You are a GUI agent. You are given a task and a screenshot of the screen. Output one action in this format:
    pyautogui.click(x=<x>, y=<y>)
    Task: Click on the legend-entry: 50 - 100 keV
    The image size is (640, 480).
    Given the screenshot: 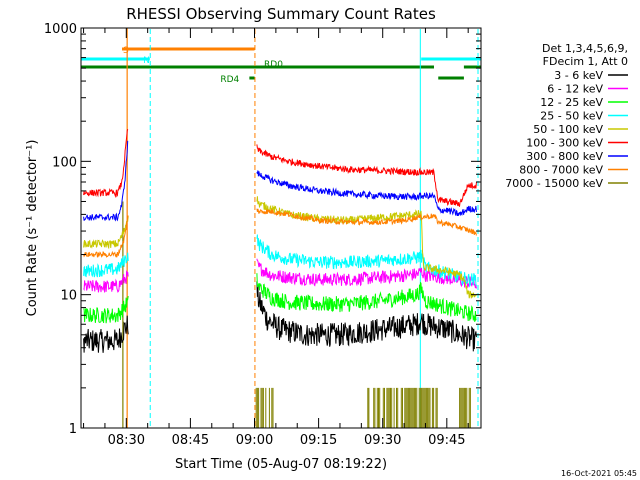 What is the action you would take?
    pyautogui.click(x=580, y=129)
    